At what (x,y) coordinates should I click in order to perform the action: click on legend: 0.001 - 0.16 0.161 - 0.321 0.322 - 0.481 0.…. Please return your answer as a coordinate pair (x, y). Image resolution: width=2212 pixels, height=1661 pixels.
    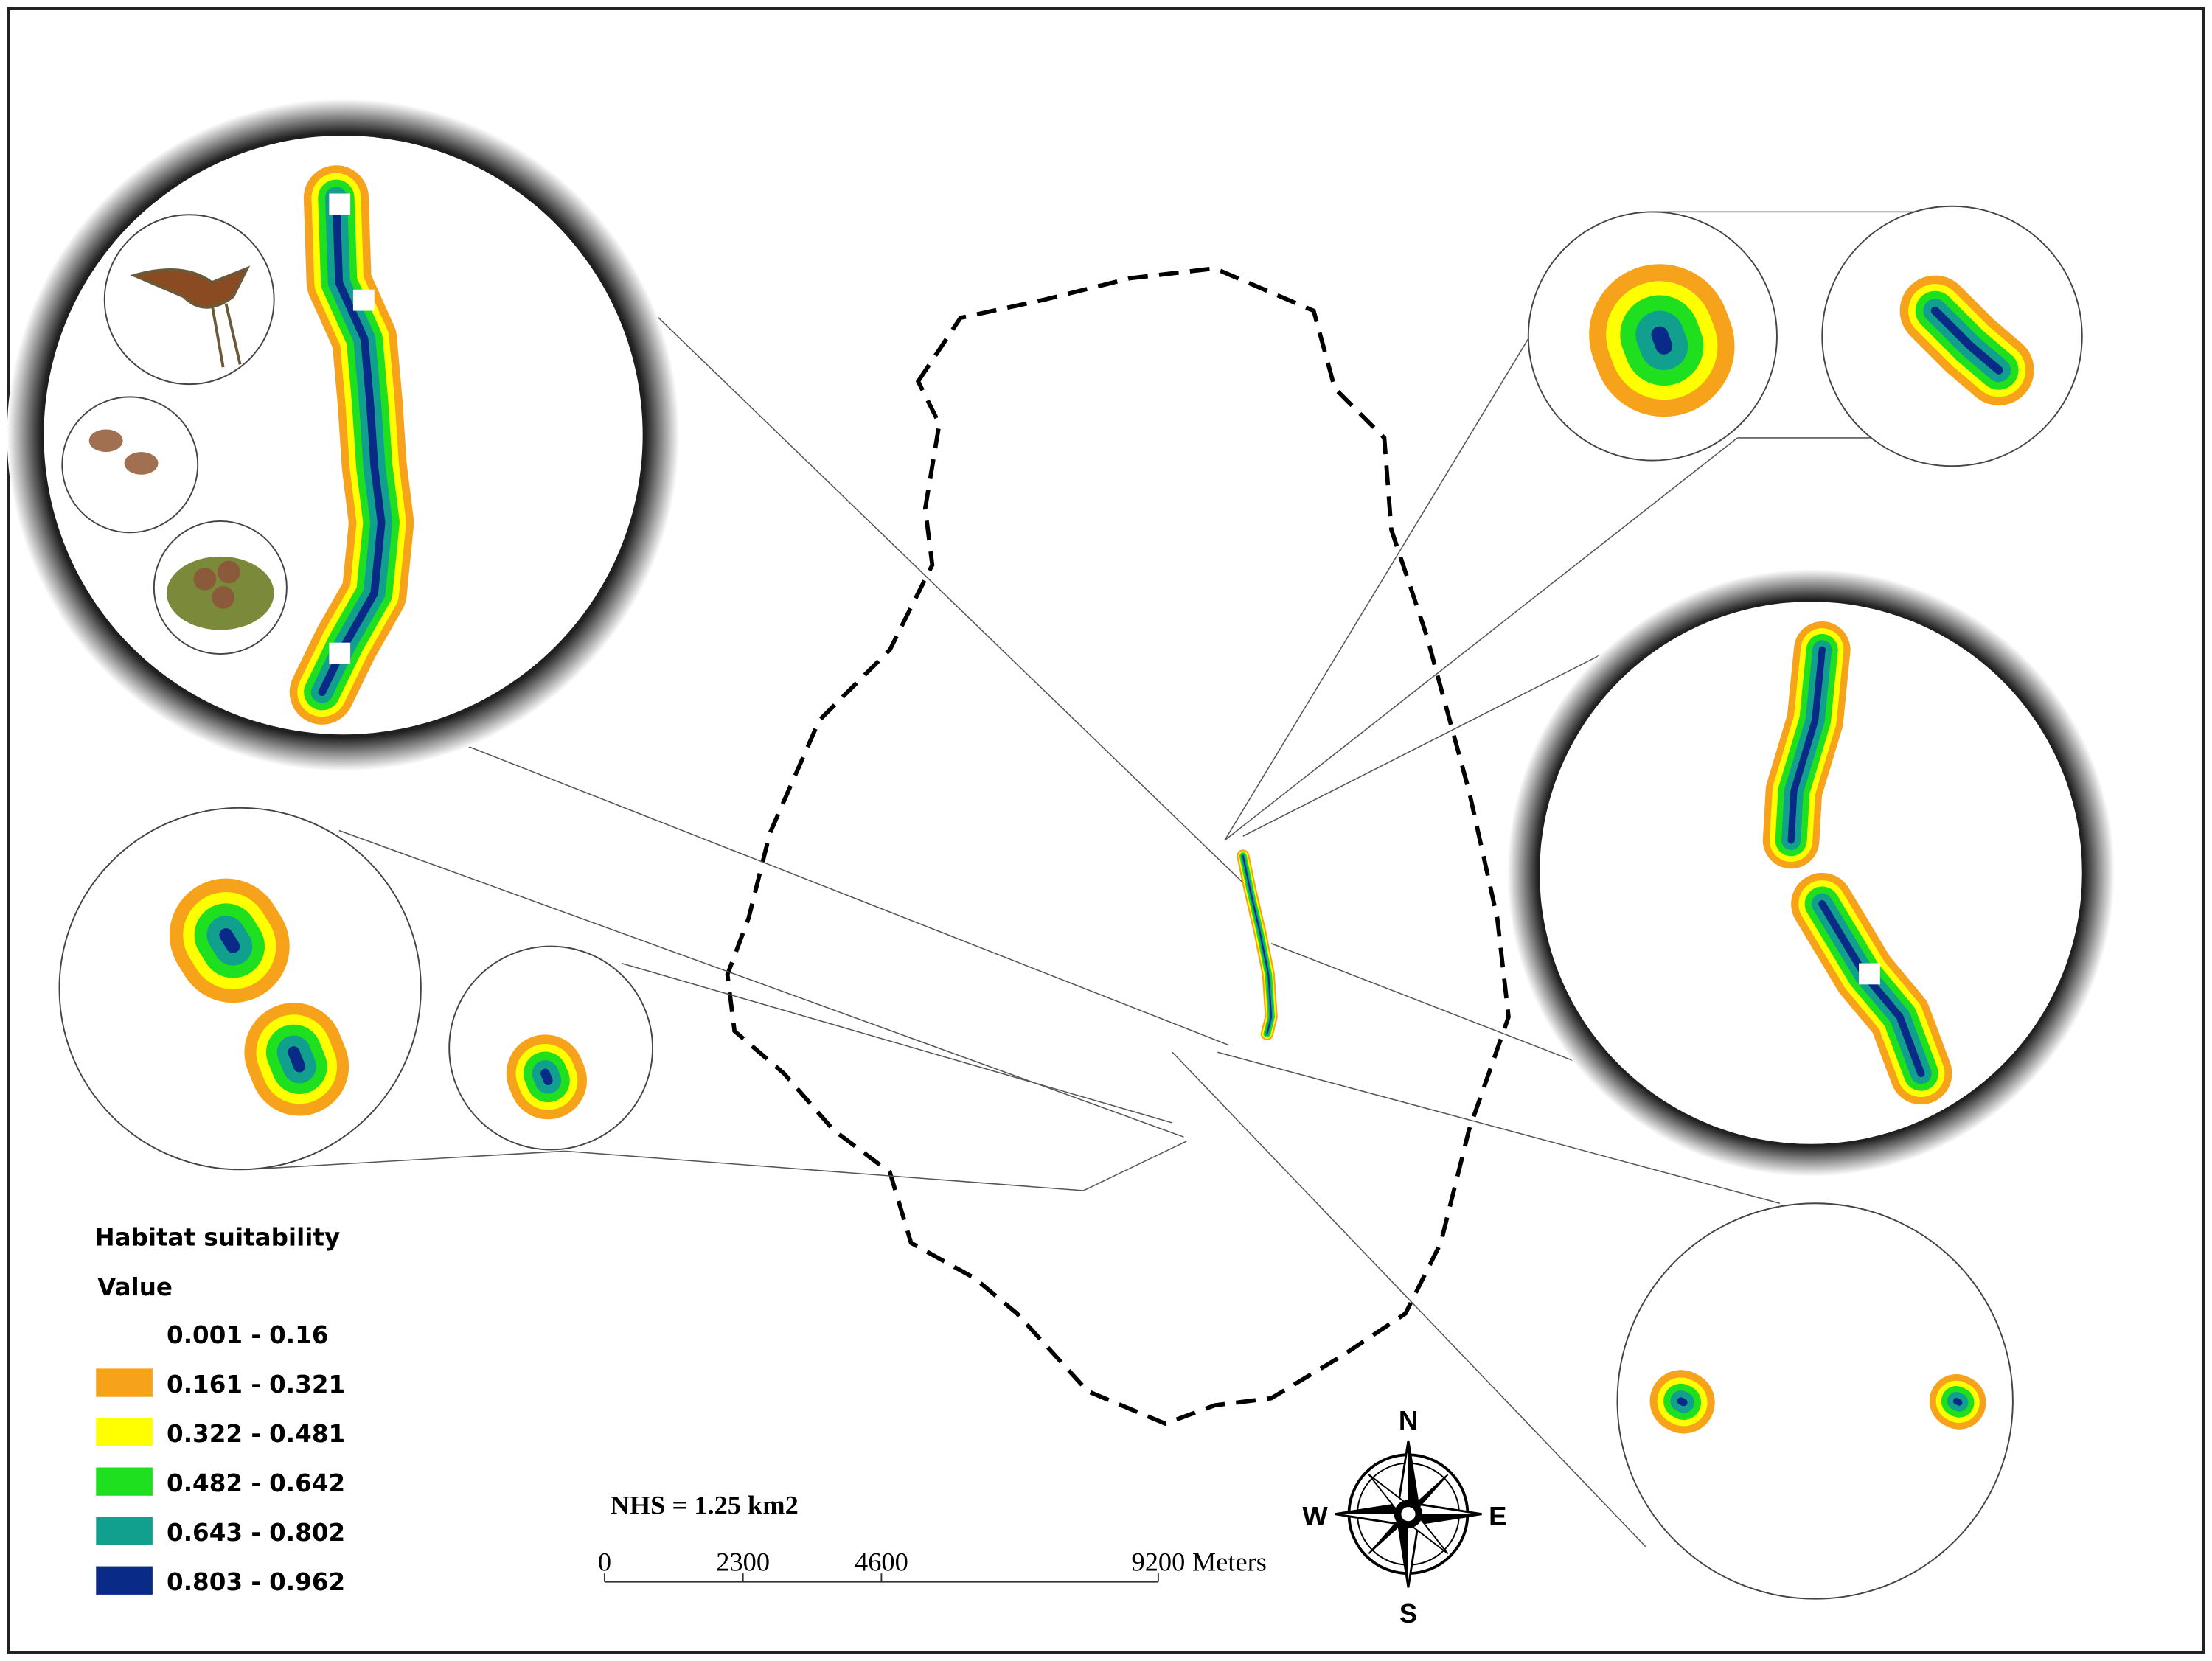
    Looking at the image, I should click on (220, 1457).